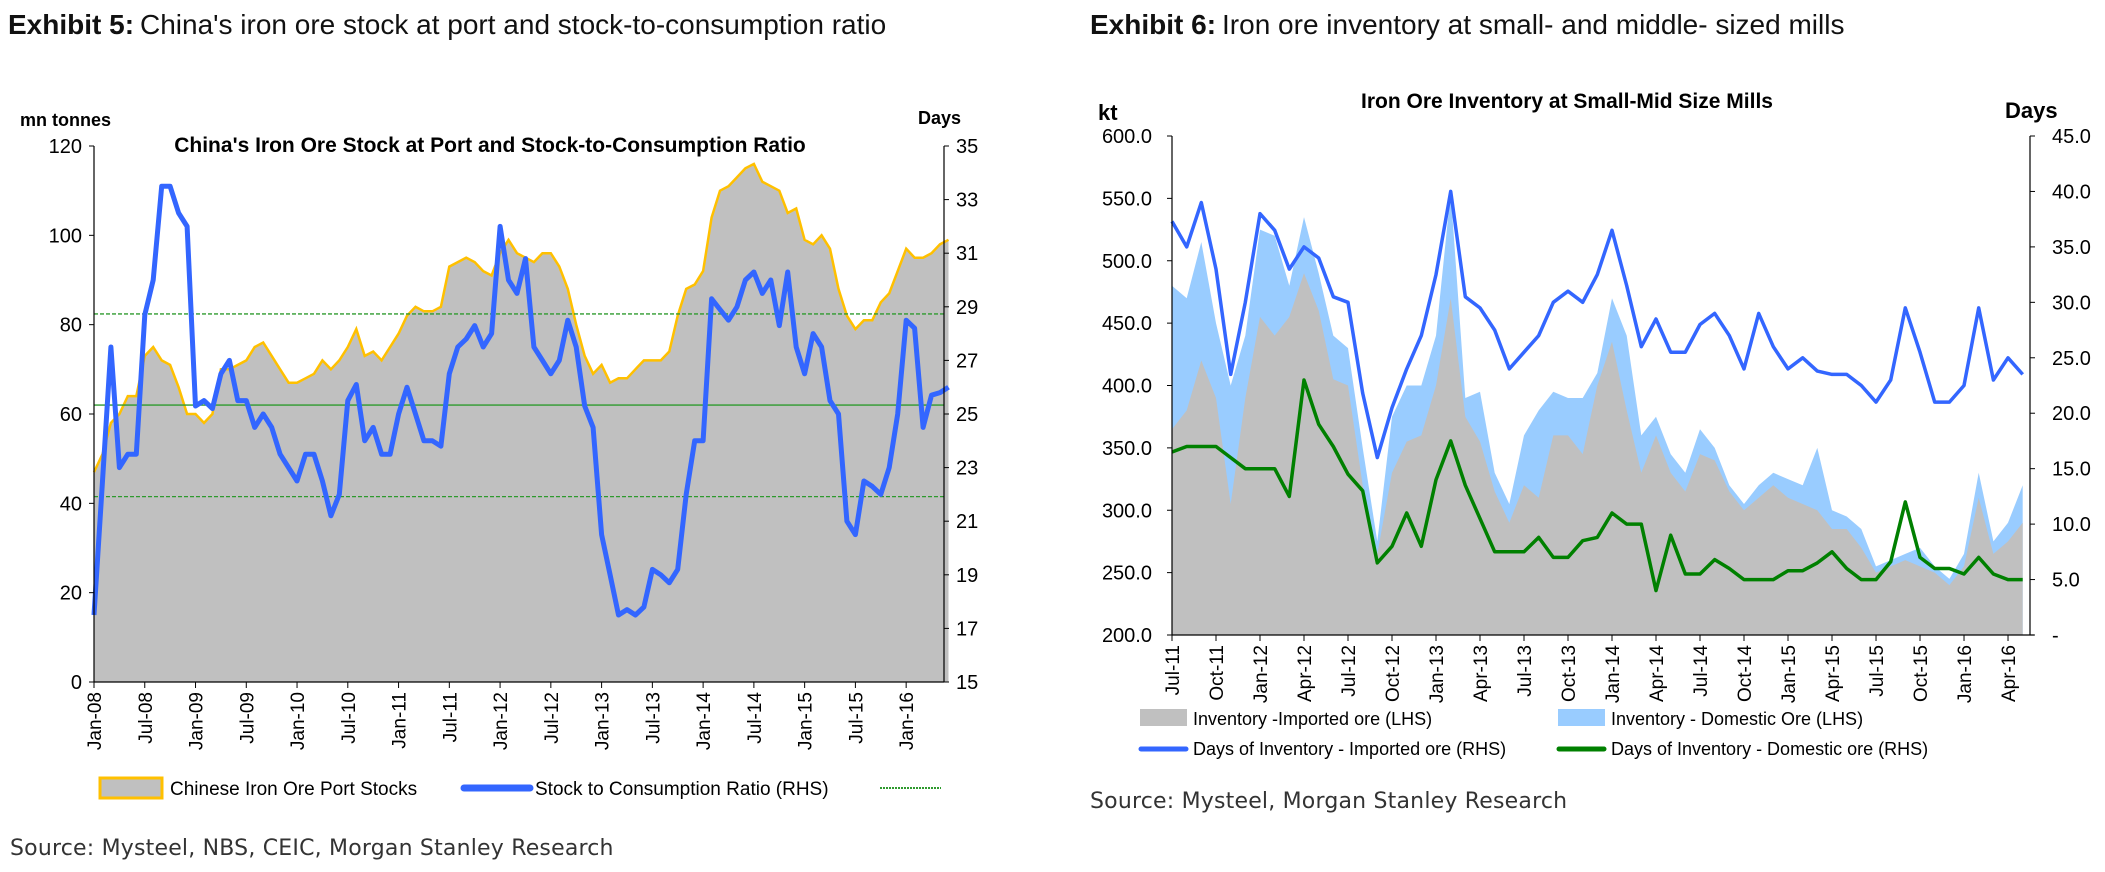  Describe the element at coordinates (1737, 719) in the screenshot. I see `legend-label: Inventory - Domestic Ore (LHS)` at that location.